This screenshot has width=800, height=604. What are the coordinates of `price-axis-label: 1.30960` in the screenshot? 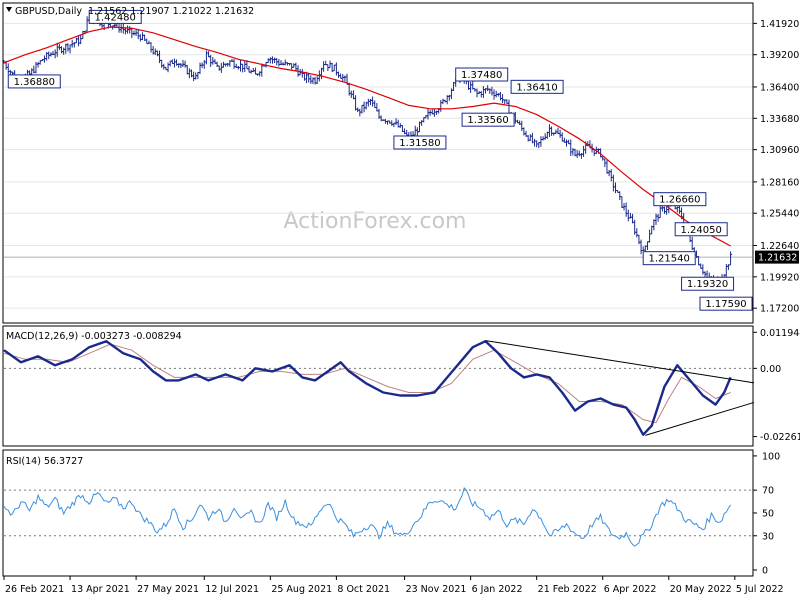 It's located at (779, 150).